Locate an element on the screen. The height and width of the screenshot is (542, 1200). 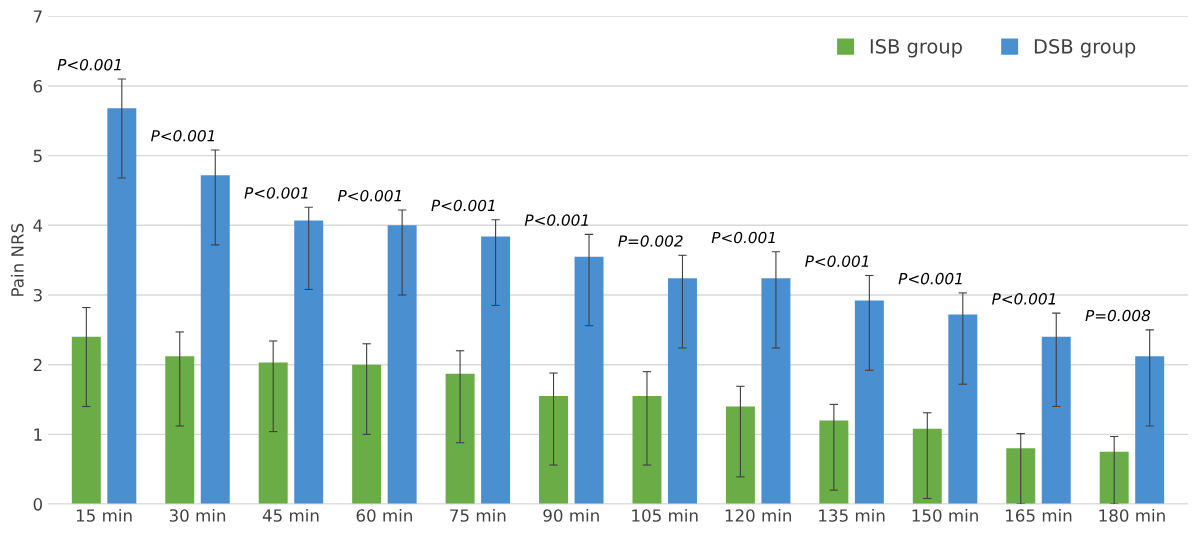
x-tick-label: 30 min is located at coordinates (197, 515).